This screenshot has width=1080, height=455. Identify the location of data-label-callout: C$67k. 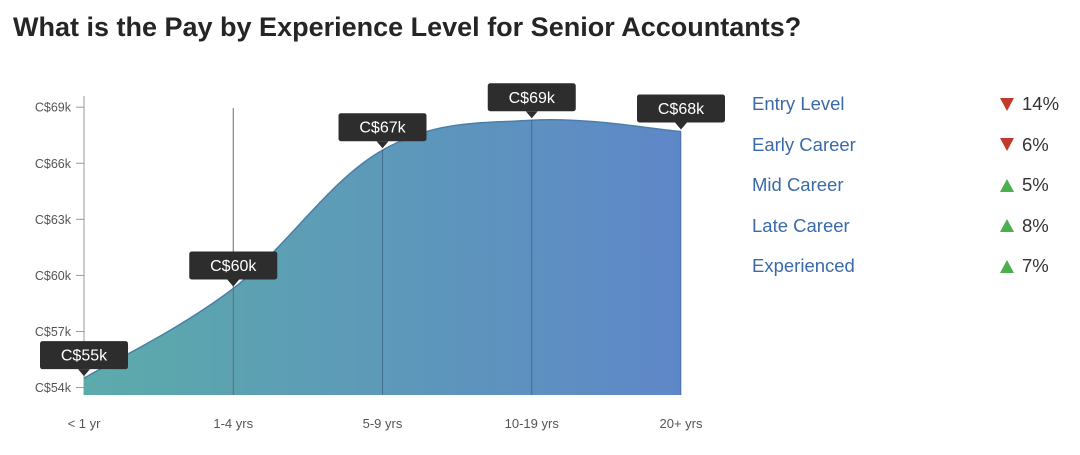
(382, 131).